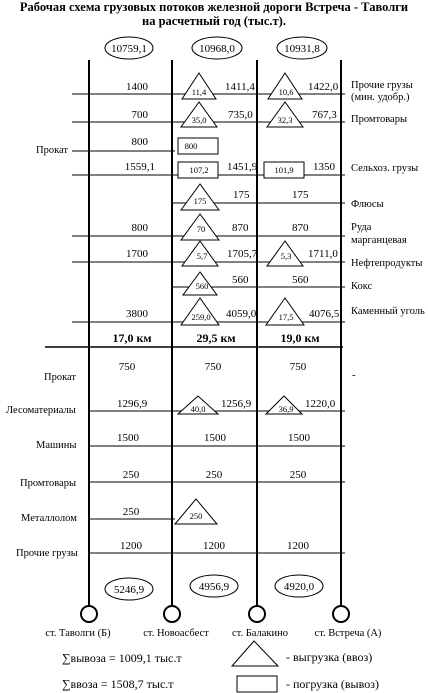 Image resolution: width=428 pixels, height=693 pixels. I want to click on ruda-label-1: Руда, so click(361, 227).